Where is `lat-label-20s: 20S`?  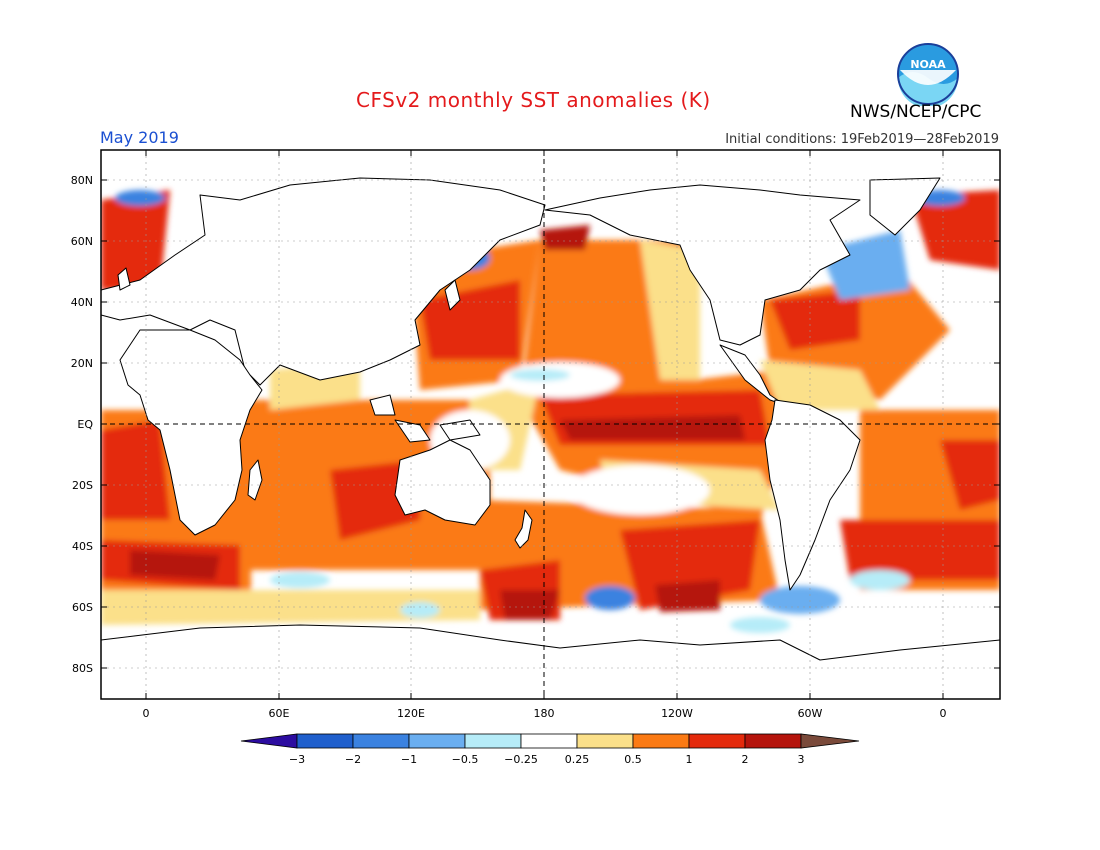
lat-label-20s: 20S is located at coordinates (82, 485).